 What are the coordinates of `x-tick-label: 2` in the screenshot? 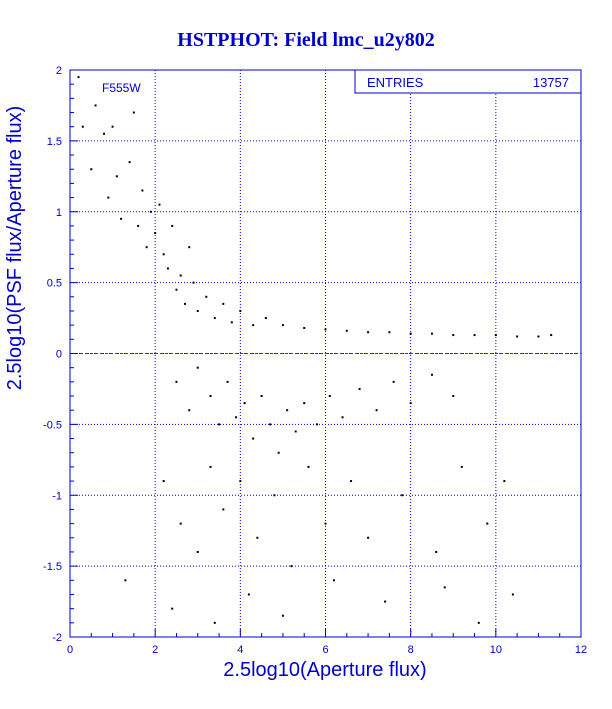 It's located at (155, 650).